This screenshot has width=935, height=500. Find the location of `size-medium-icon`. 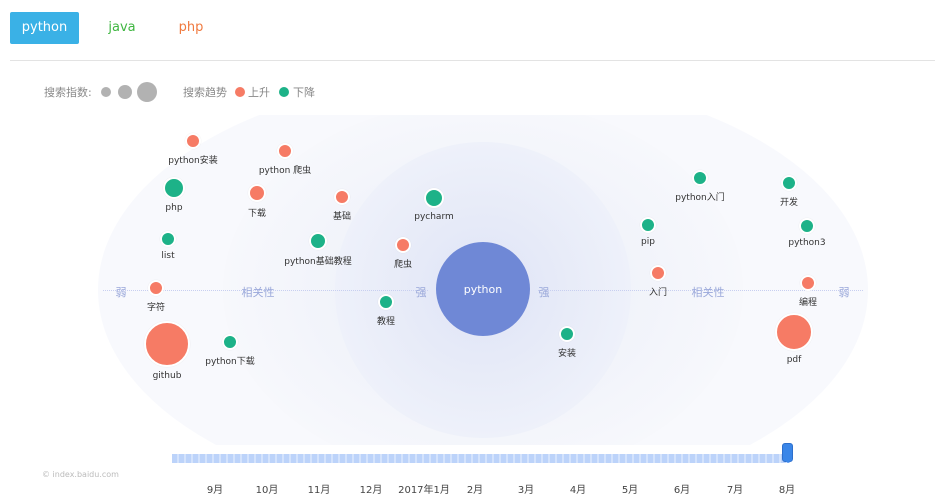

size-medium-icon is located at coordinates (125, 92).